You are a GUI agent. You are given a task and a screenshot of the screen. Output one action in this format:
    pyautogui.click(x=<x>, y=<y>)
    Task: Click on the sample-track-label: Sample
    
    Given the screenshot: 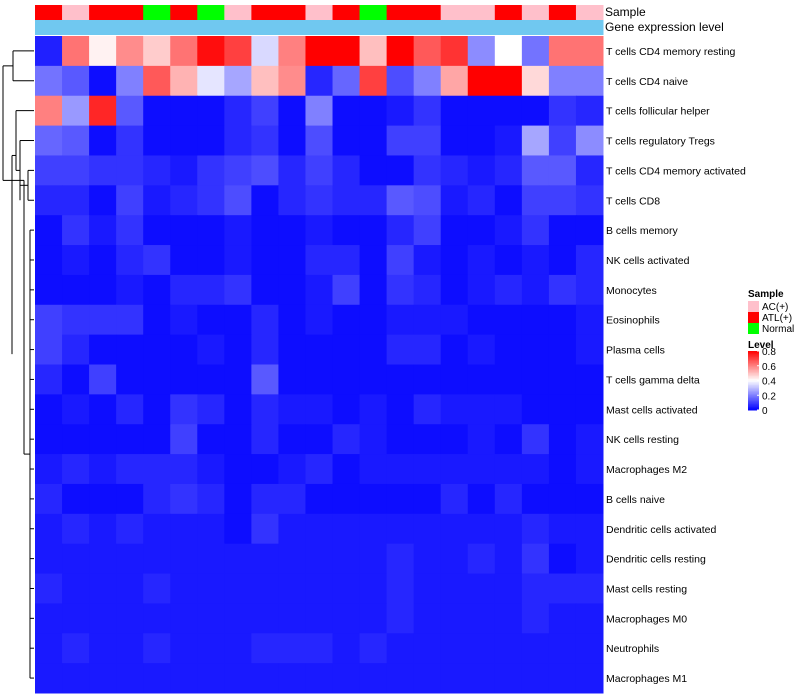 What is the action you would take?
    pyautogui.click(x=625, y=12)
    